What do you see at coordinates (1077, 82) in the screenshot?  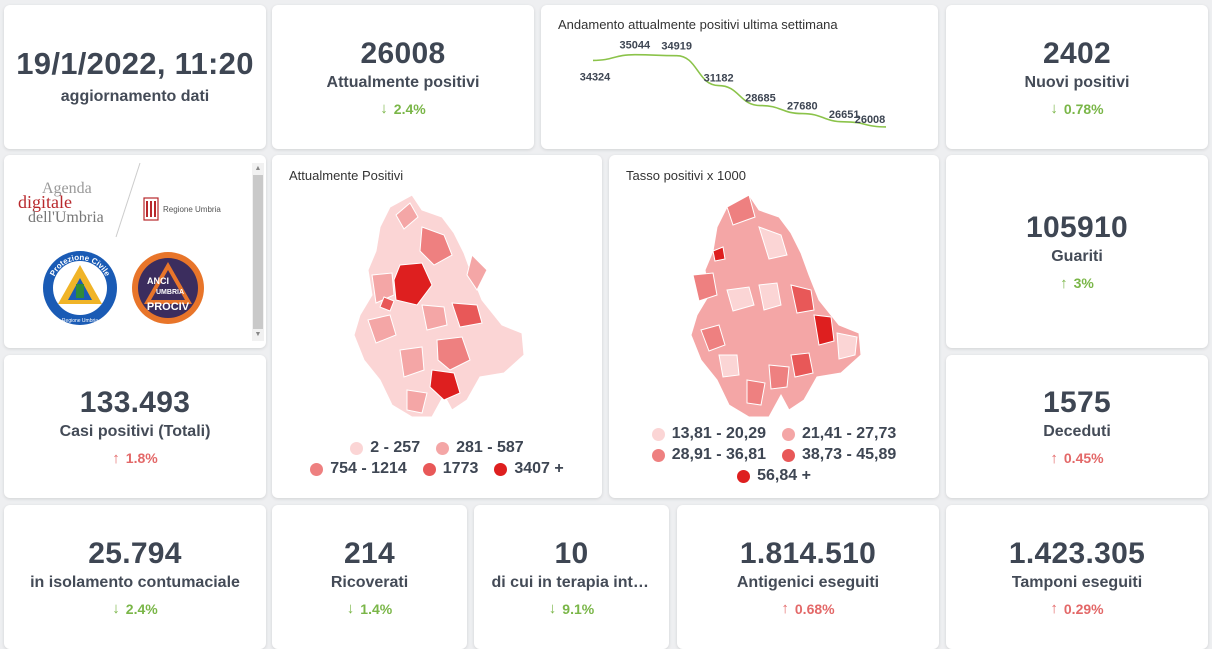 I see `nuovi-positivi-label: Nuovi positivi` at bounding box center [1077, 82].